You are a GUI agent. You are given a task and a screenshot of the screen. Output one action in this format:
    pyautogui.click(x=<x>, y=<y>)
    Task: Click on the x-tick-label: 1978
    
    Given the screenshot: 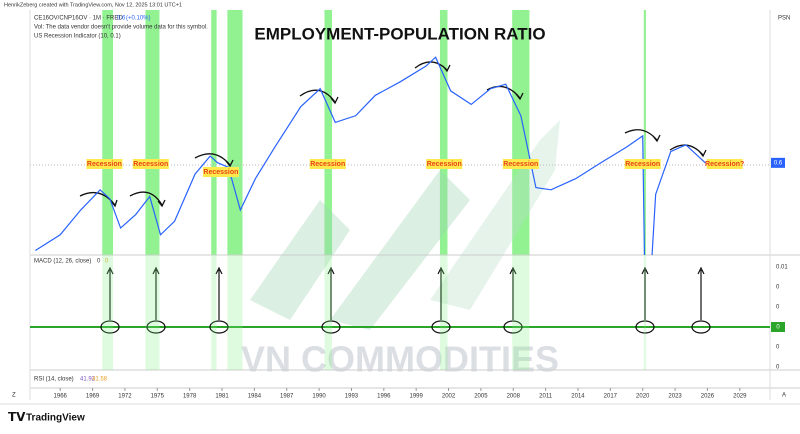 What is the action you would take?
    pyautogui.click(x=190, y=397)
    